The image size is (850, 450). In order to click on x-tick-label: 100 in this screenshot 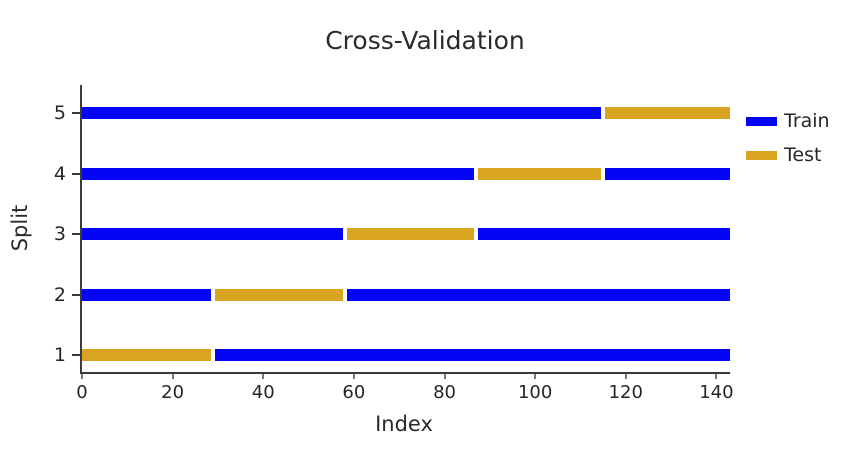, I will do `click(535, 392)`.